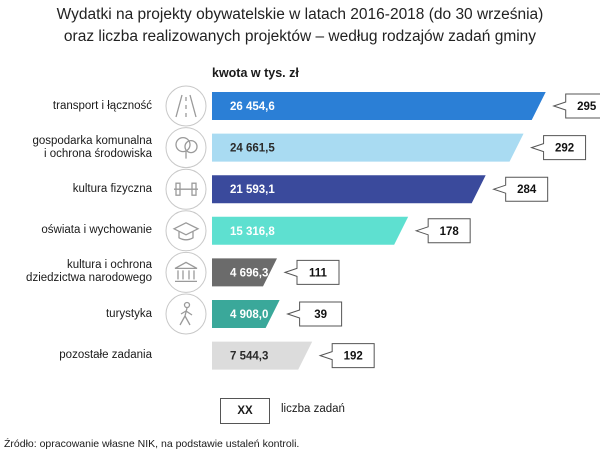 This screenshot has width=600, height=459. I want to click on category-label-line: dziedzictwa narodowego, so click(89, 278).